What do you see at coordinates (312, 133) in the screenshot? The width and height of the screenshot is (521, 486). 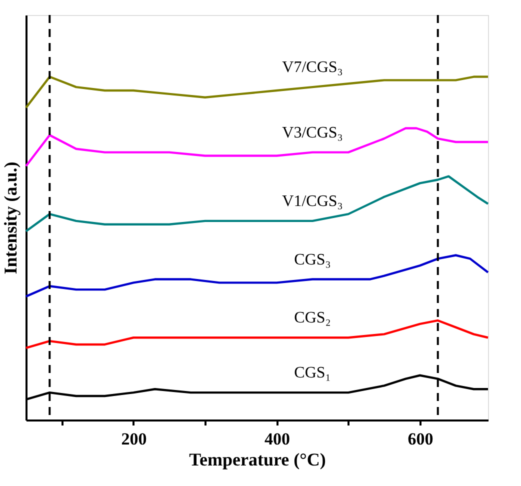 I see `series-label: V3/CGS₃` at bounding box center [312, 133].